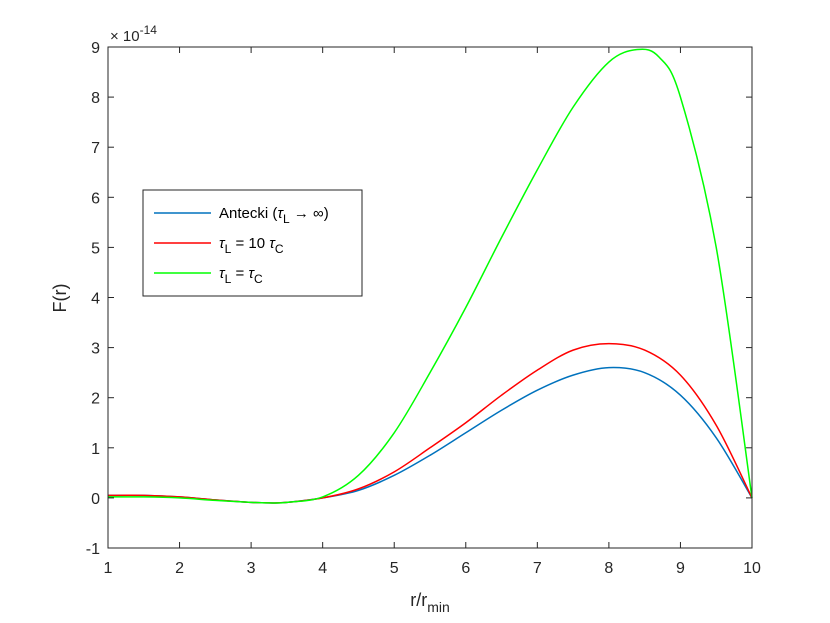  What do you see at coordinates (95, 248) in the screenshot?
I see `y-tick-label: 5` at bounding box center [95, 248].